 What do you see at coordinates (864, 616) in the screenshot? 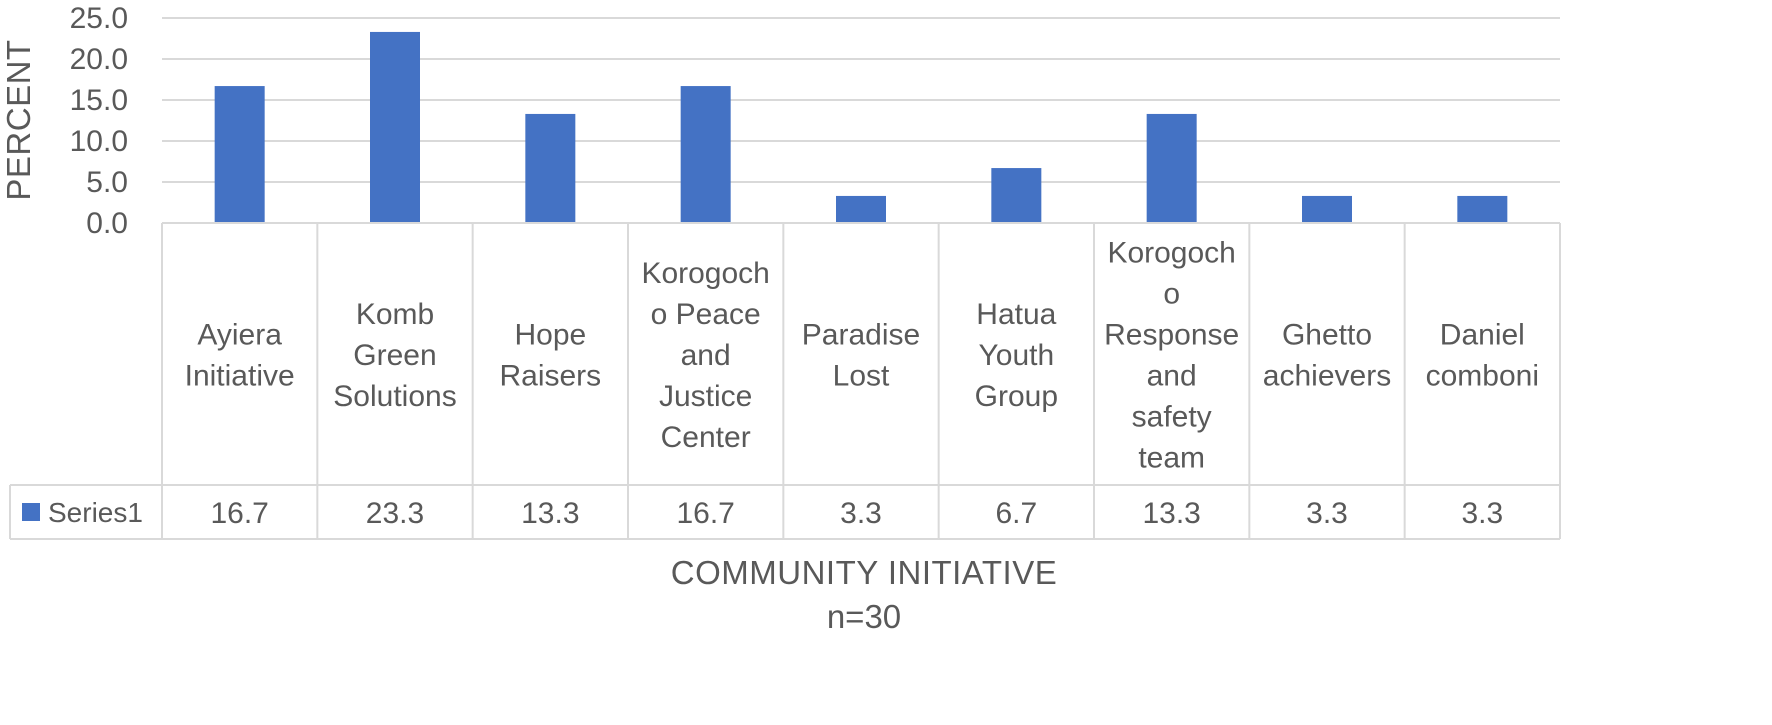
I see `chart-subtitle: n=30` at bounding box center [864, 616].